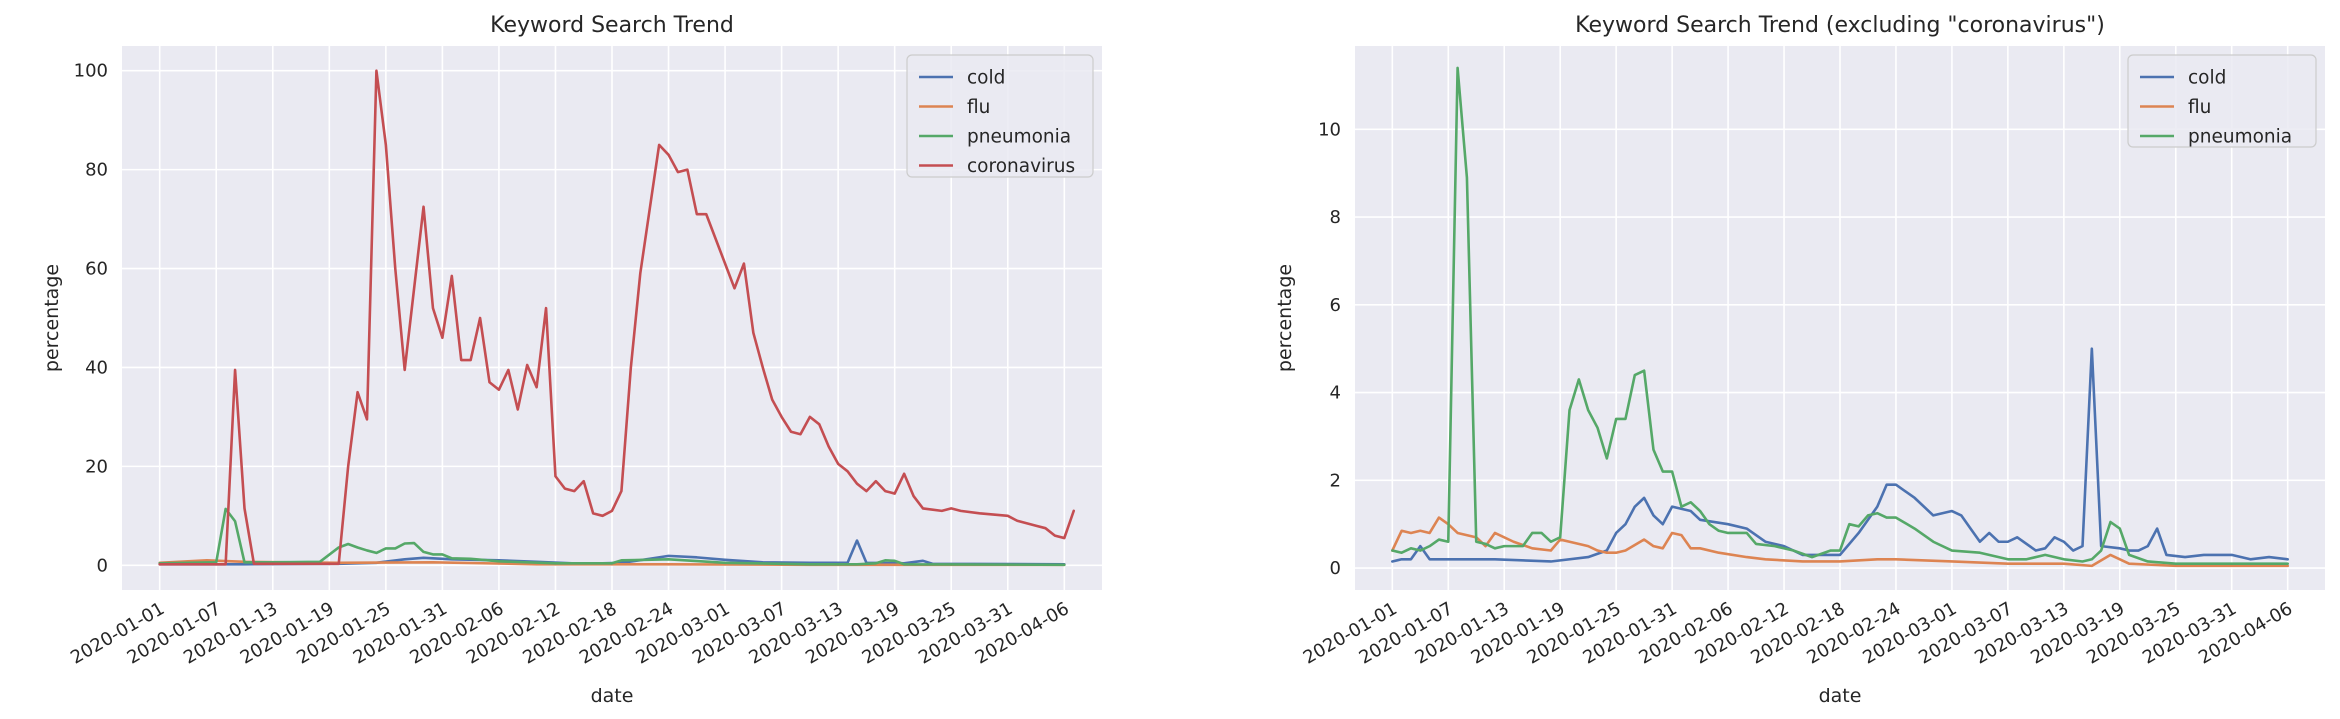  I want to click on legend: cold flu pneumonia, so click(2222, 101).